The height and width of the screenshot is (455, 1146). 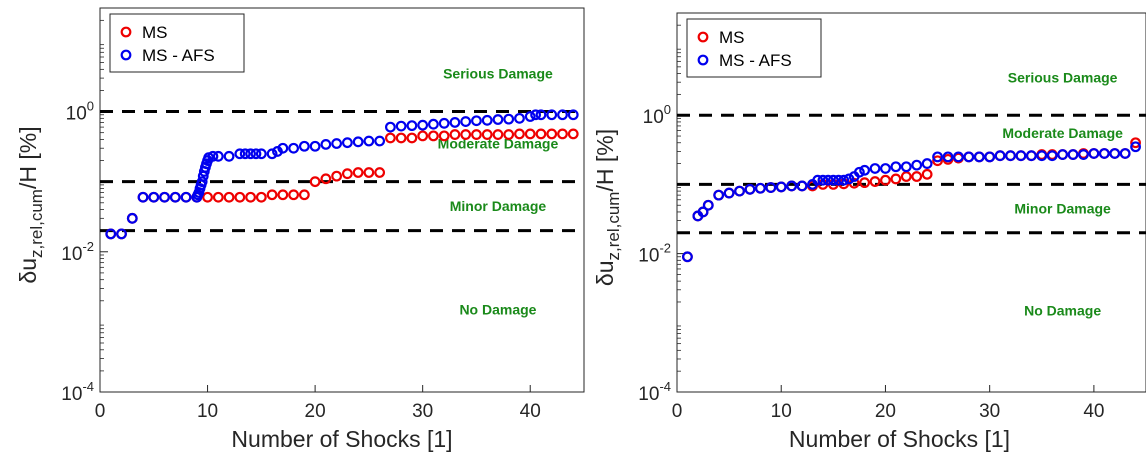 I want to click on zone-label: Moderate Damage, so click(x=498, y=144).